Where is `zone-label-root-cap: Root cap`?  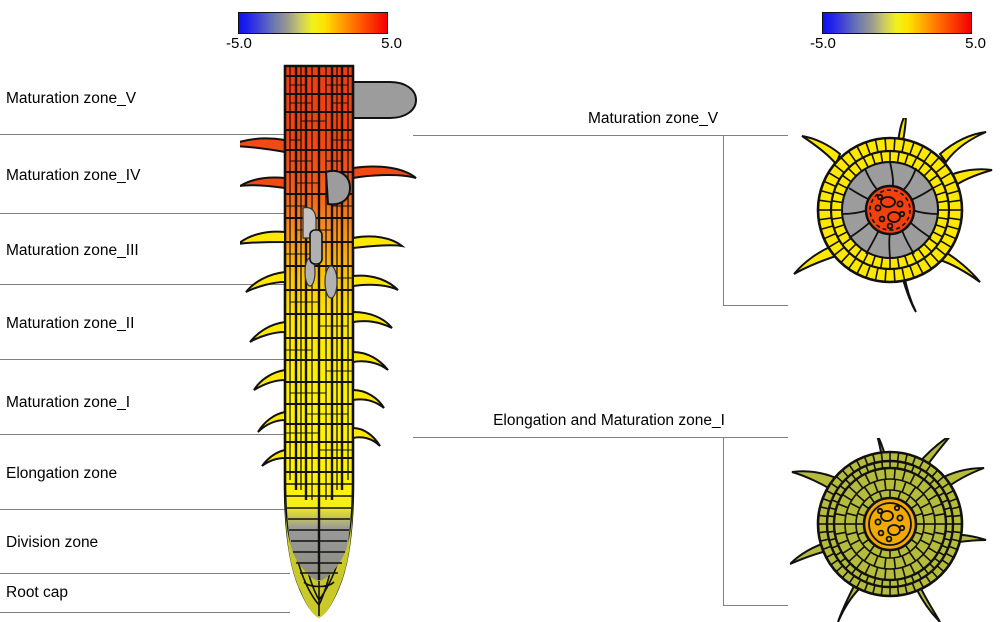
zone-label-root-cap: Root cap is located at coordinates (37, 592).